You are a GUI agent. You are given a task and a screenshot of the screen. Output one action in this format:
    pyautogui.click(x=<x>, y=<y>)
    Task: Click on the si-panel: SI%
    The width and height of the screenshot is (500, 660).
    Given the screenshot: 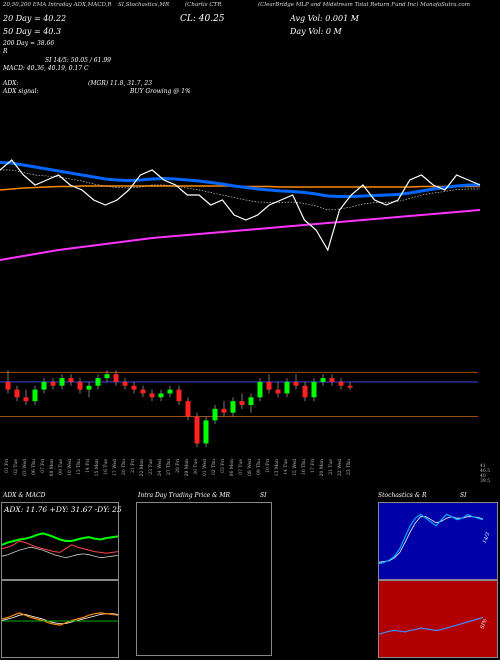 What is the action you would take?
    pyautogui.click(x=438, y=619)
    